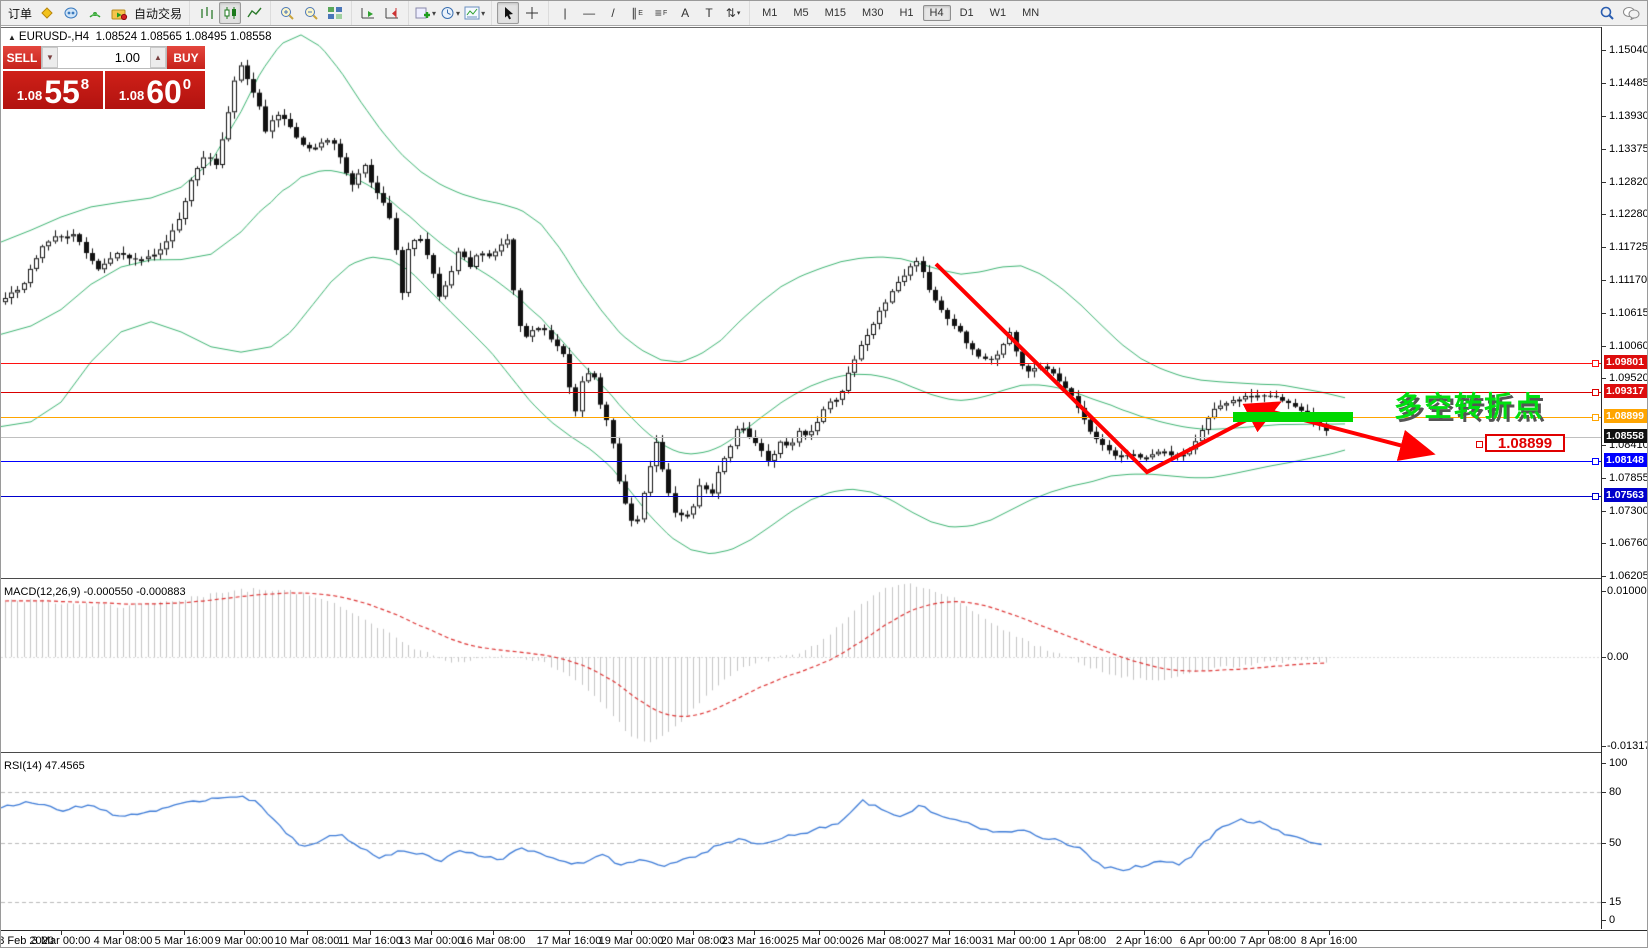  I want to click on hline-1.09801, so click(801, 363).